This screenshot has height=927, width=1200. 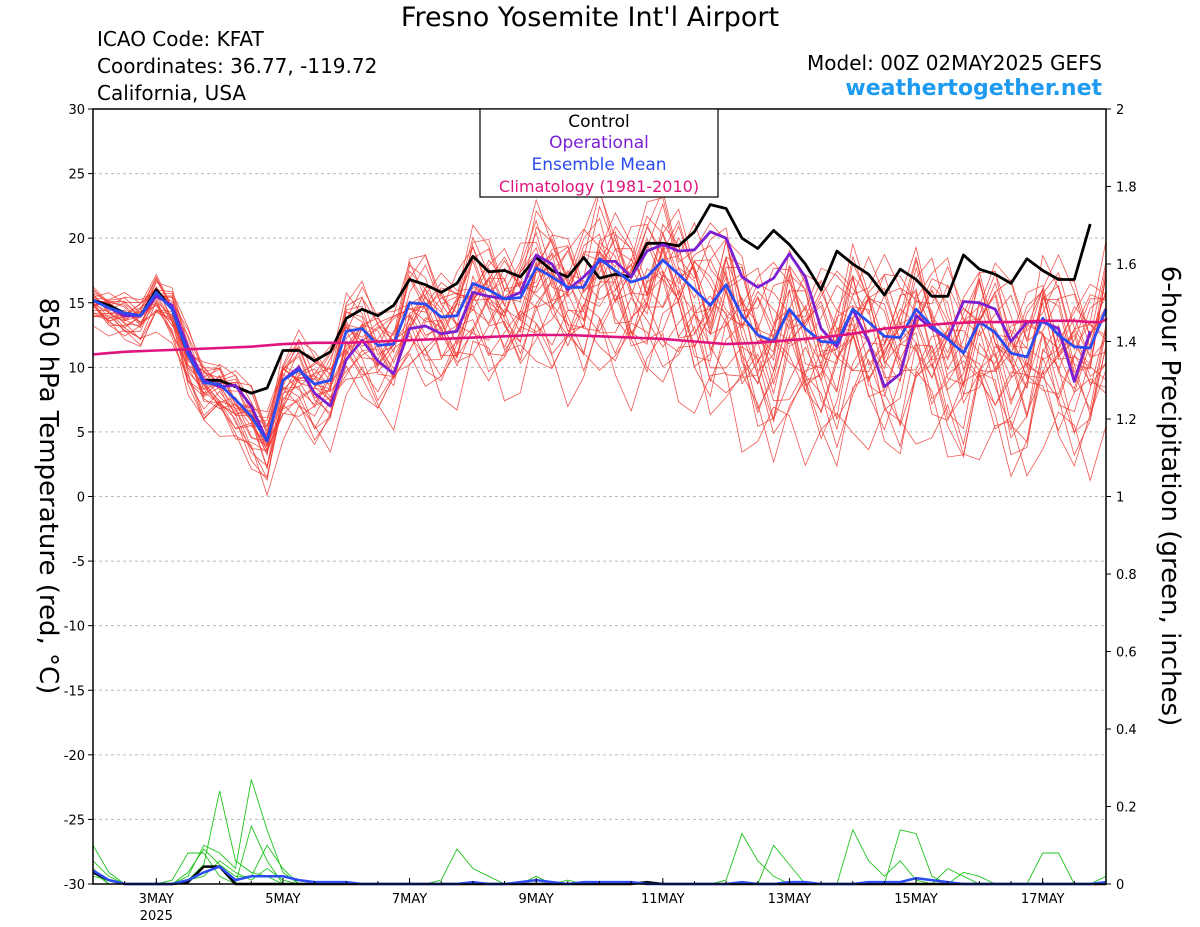 I want to click on left-tick-label: 20, so click(x=76, y=239).